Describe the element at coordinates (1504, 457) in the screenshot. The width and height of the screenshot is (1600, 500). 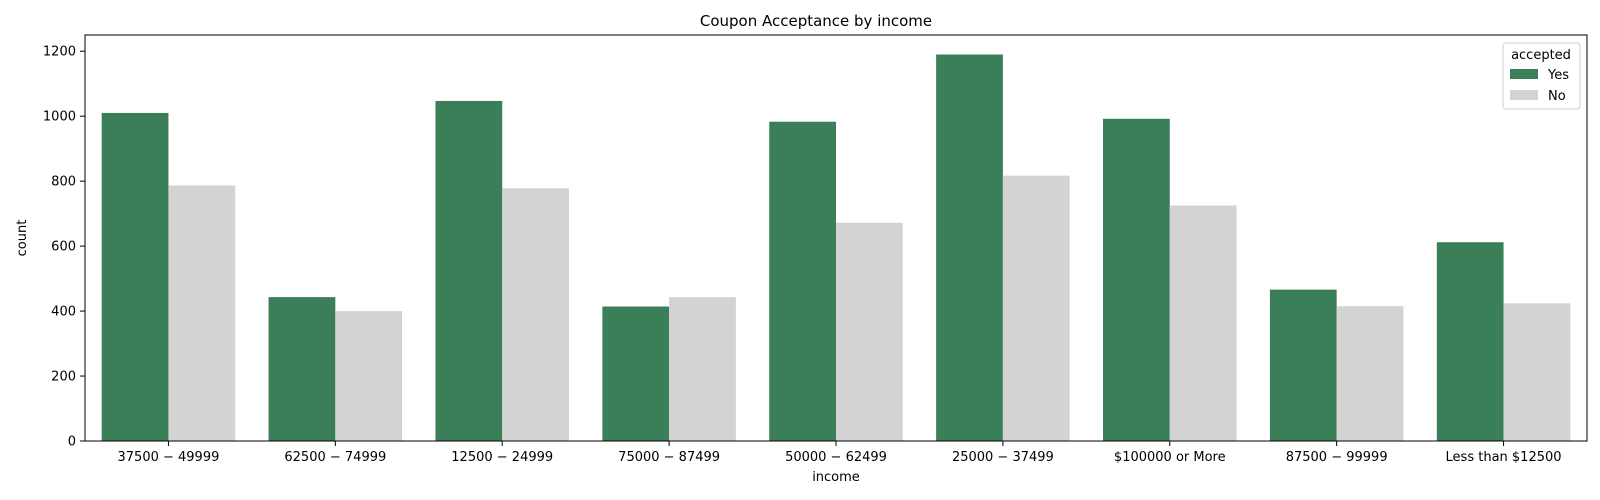
I see `x-tick-label: Less than $12500` at that location.